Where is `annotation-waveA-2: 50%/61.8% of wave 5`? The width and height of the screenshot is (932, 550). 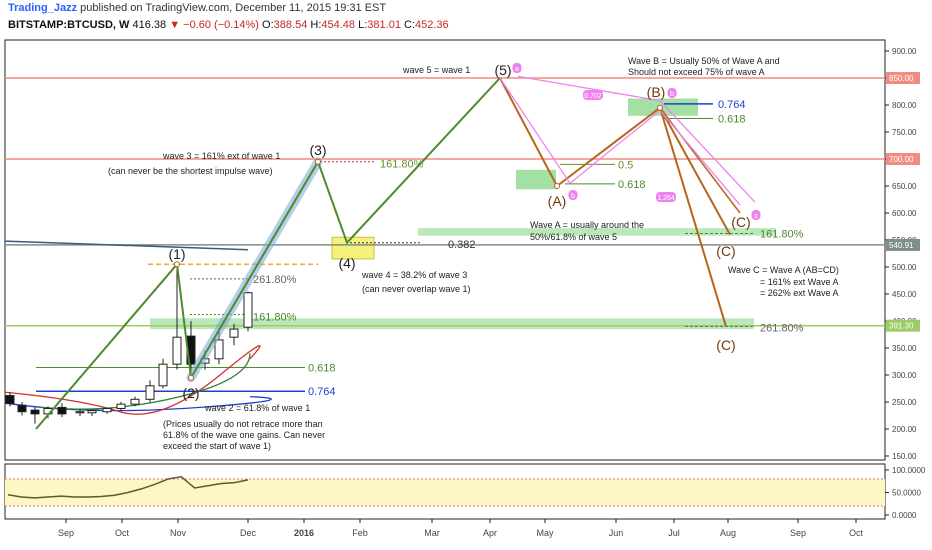 annotation-waveA-2: 50%/61.8% of wave 5 is located at coordinates (573, 237).